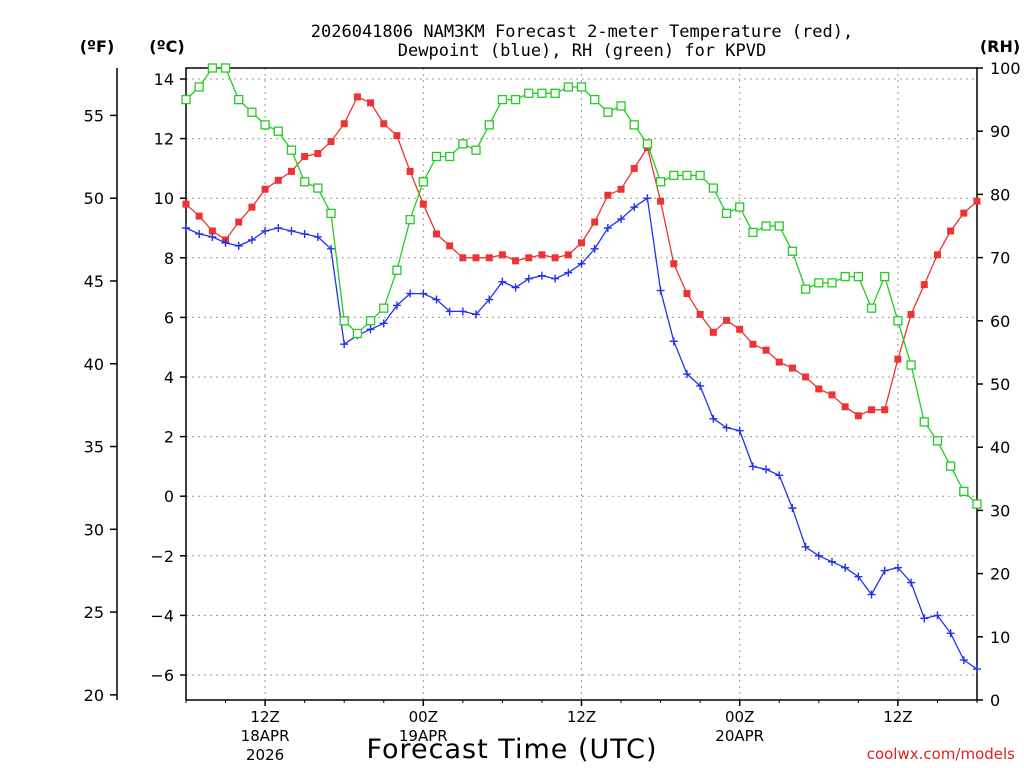 This screenshot has height=768, width=1024. What do you see at coordinates (1000, 574) in the screenshot?
I see `rh-tick-label: 20` at bounding box center [1000, 574].